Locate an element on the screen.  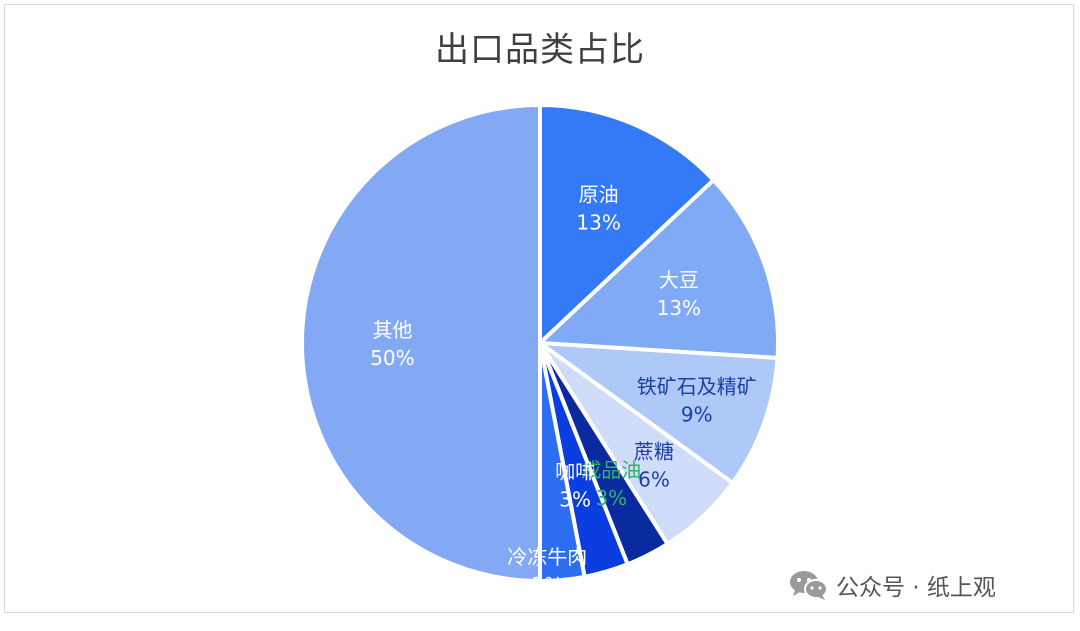
slice-value-label: 9% is located at coordinates (697, 414).